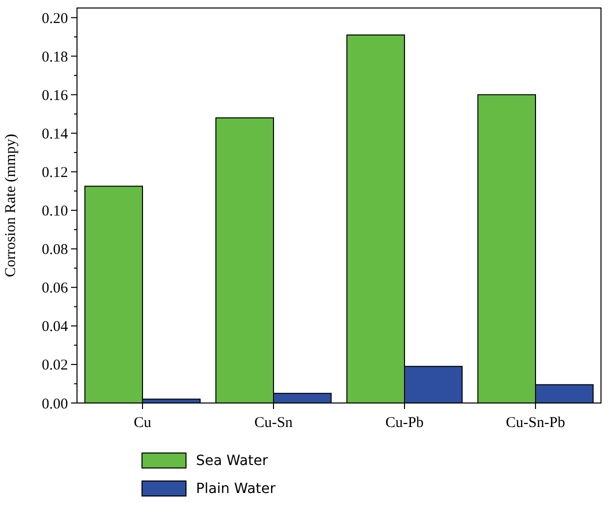 The width and height of the screenshot is (610, 513). What do you see at coordinates (55, 250) in the screenshot?
I see `y-tick-label: 0.08` at bounding box center [55, 250].